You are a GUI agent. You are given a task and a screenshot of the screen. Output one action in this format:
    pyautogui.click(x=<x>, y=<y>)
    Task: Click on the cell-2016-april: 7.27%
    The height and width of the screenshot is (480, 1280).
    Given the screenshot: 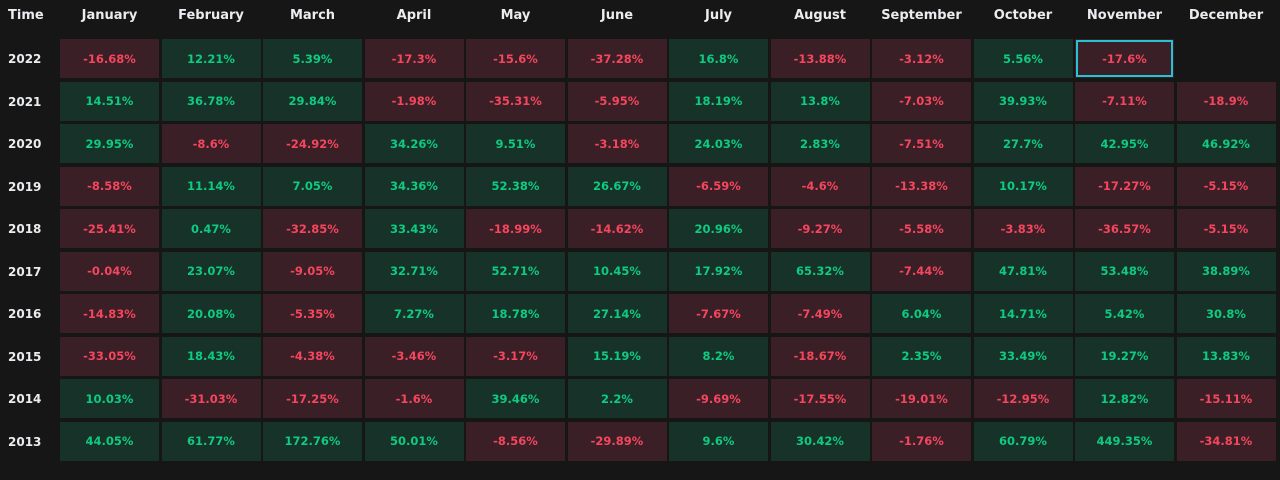 What is the action you would take?
    pyautogui.click(x=414, y=313)
    